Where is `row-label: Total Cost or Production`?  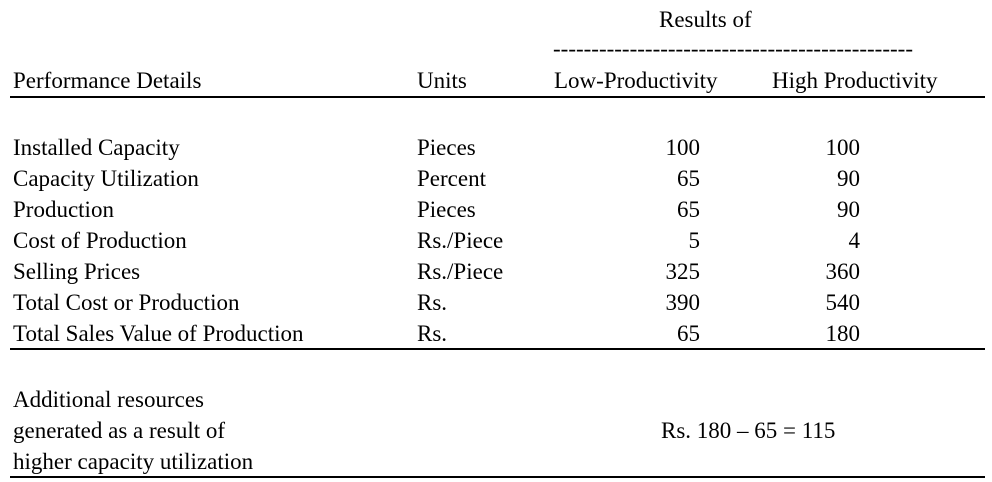
row-label: Total Cost or Production is located at coordinates (126, 302).